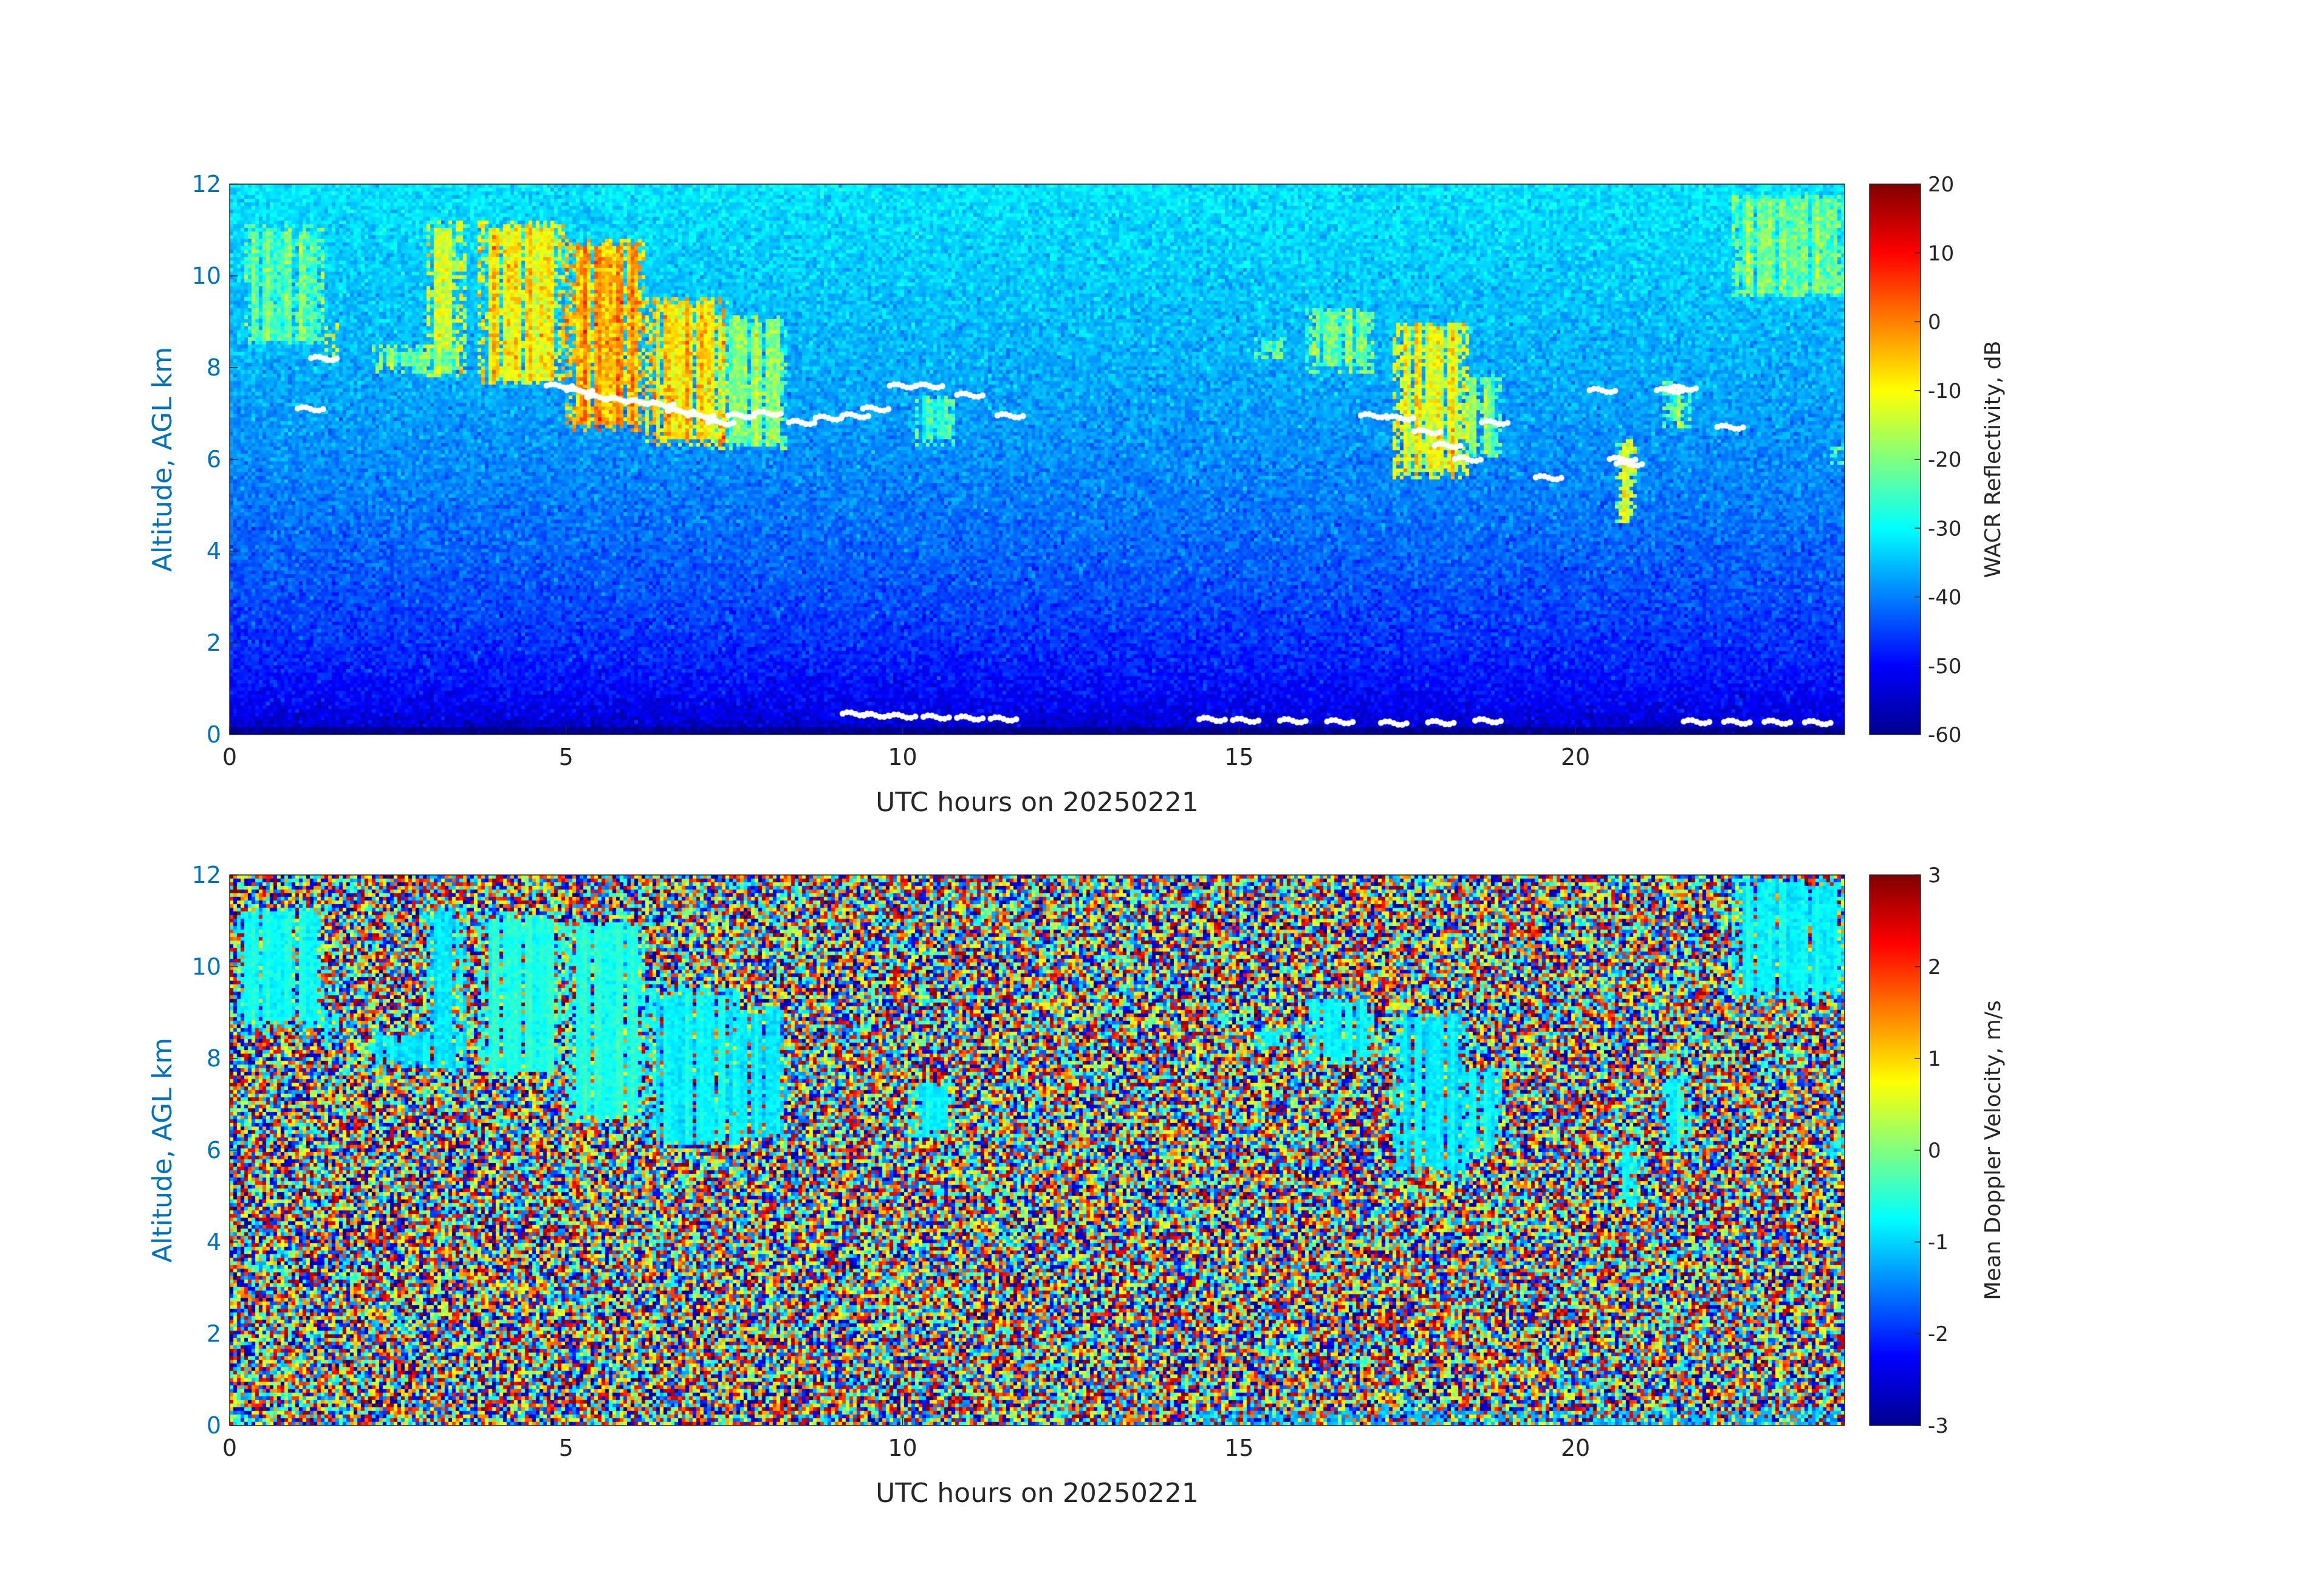  I want to click on doppler-colorbar-tick-label: -3, so click(1939, 1426).